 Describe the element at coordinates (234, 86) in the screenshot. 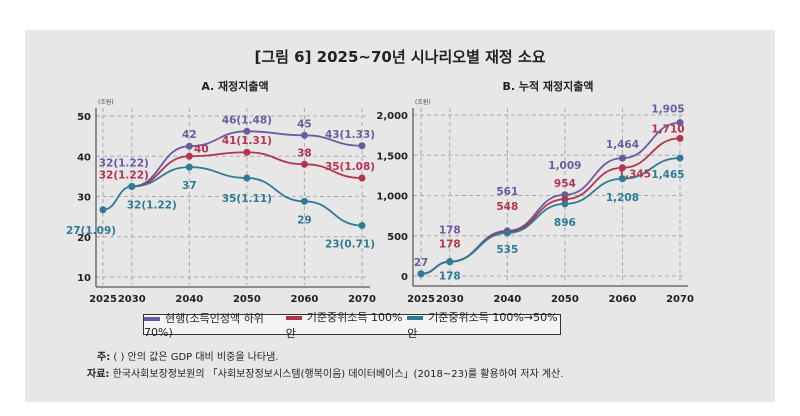

I see `subplot-title: A. 재정지출액` at that location.